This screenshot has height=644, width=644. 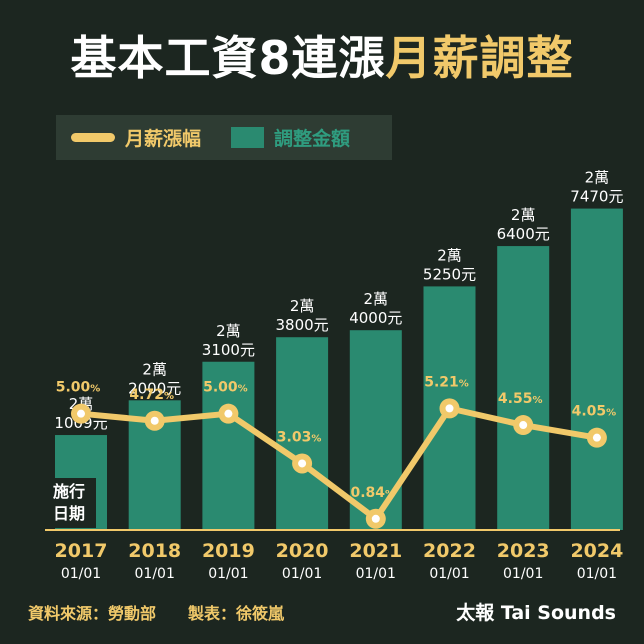 I want to click on footer-source: 資料來源：勞動部, so click(x=92, y=612).